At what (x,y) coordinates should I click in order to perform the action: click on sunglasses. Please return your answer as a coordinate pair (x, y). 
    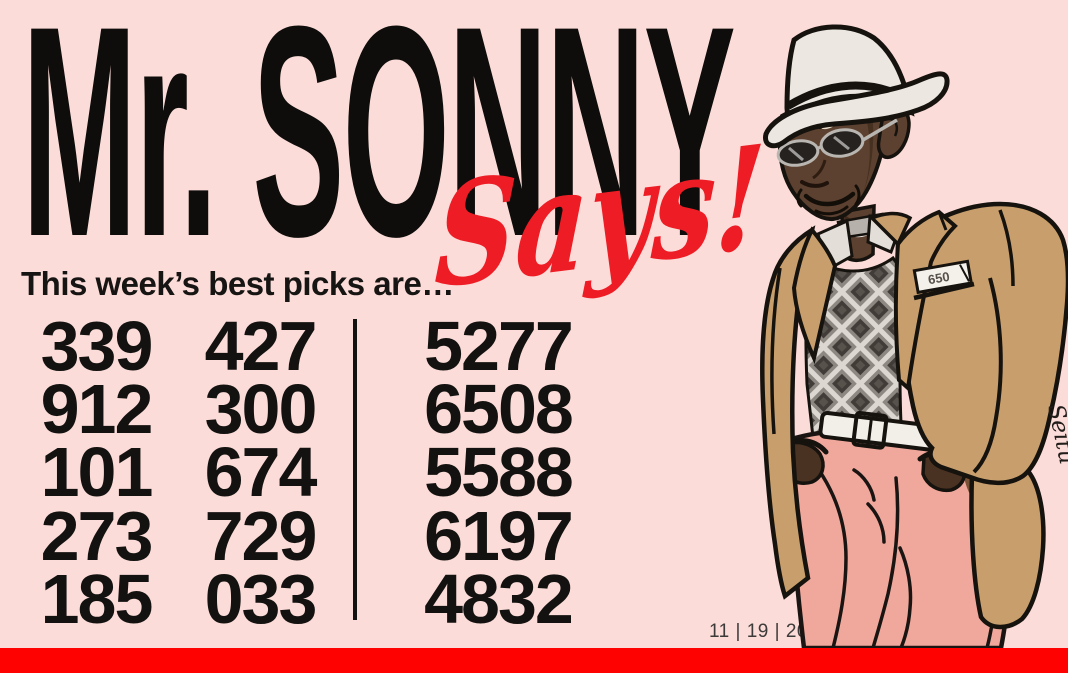
    Looking at the image, I should click on (837, 142).